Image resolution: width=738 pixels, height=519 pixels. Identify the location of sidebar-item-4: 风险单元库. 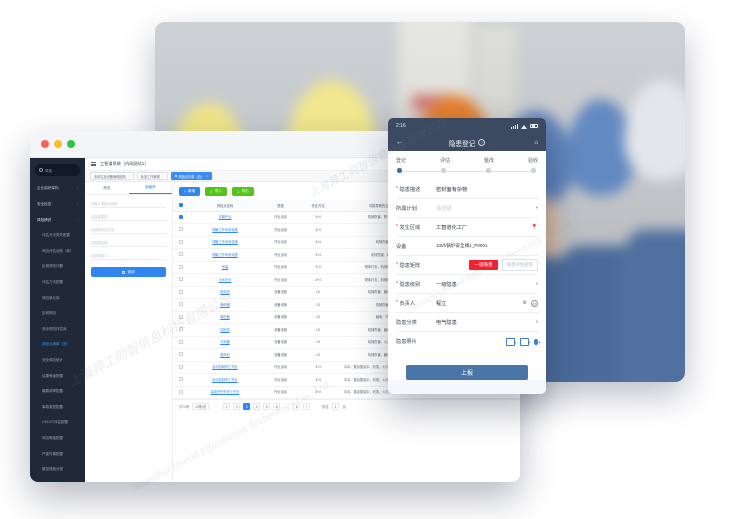
(57, 298).